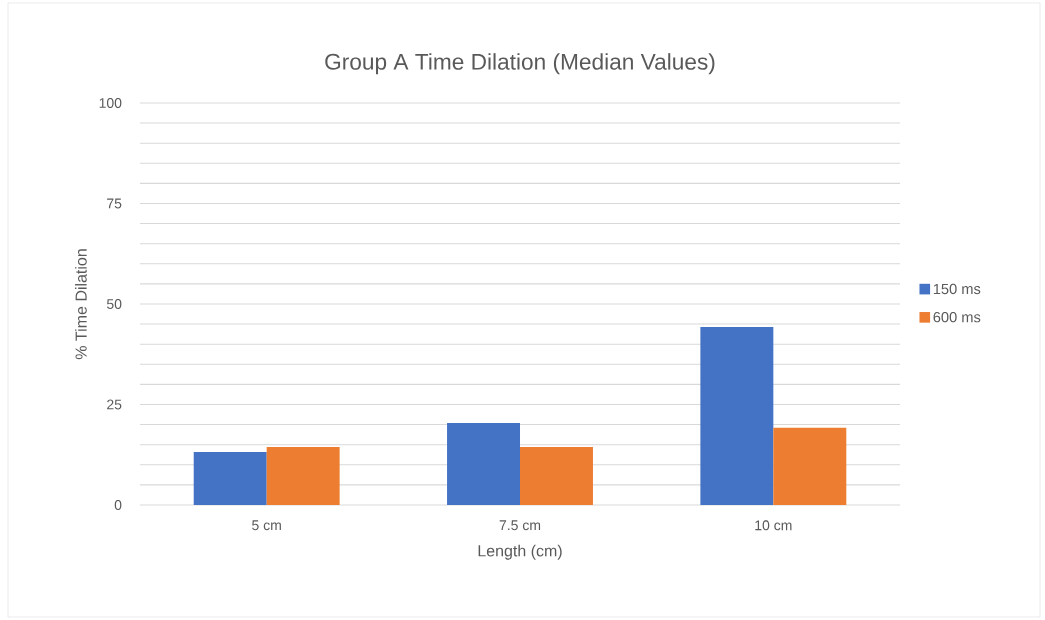 The image size is (1045, 620). What do you see at coordinates (110, 103) in the screenshot?
I see `y-tick-label: 100` at bounding box center [110, 103].